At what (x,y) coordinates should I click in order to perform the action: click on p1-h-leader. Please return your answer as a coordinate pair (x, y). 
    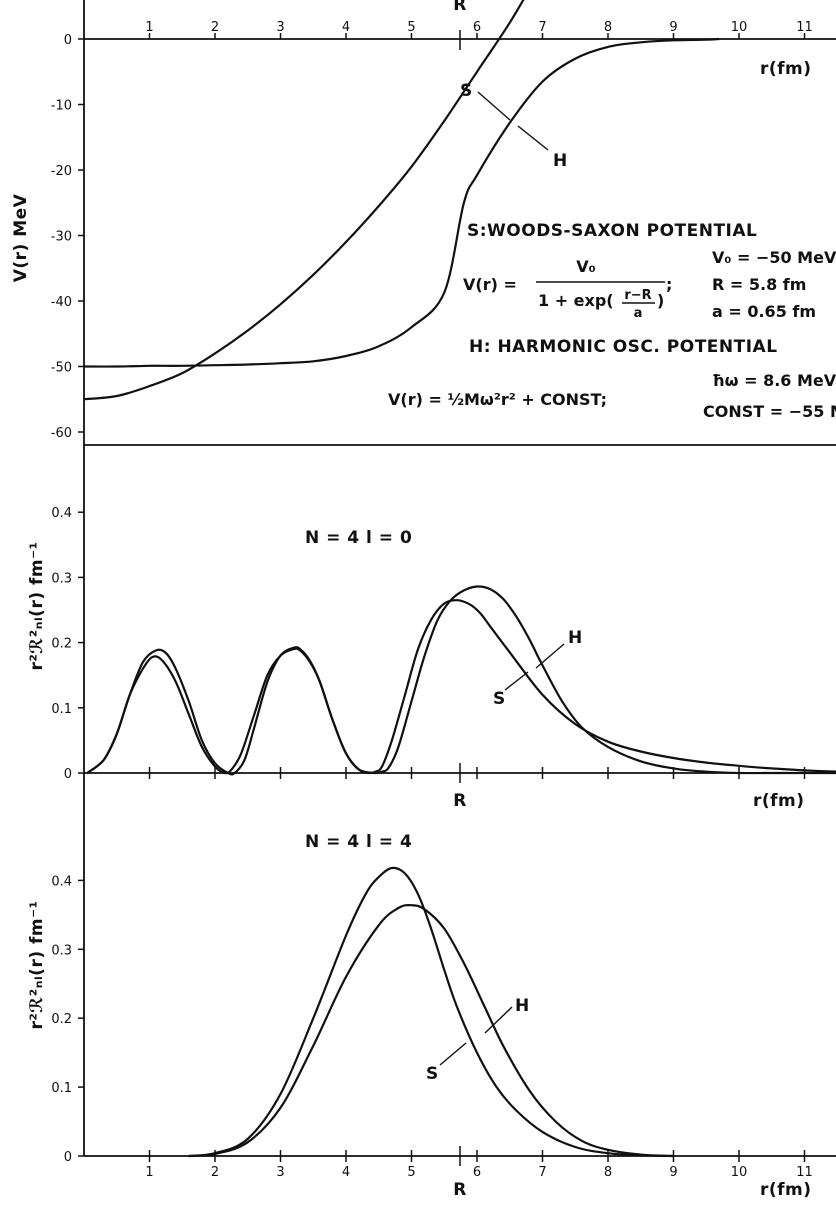
    Looking at the image, I should click on (533, 138).